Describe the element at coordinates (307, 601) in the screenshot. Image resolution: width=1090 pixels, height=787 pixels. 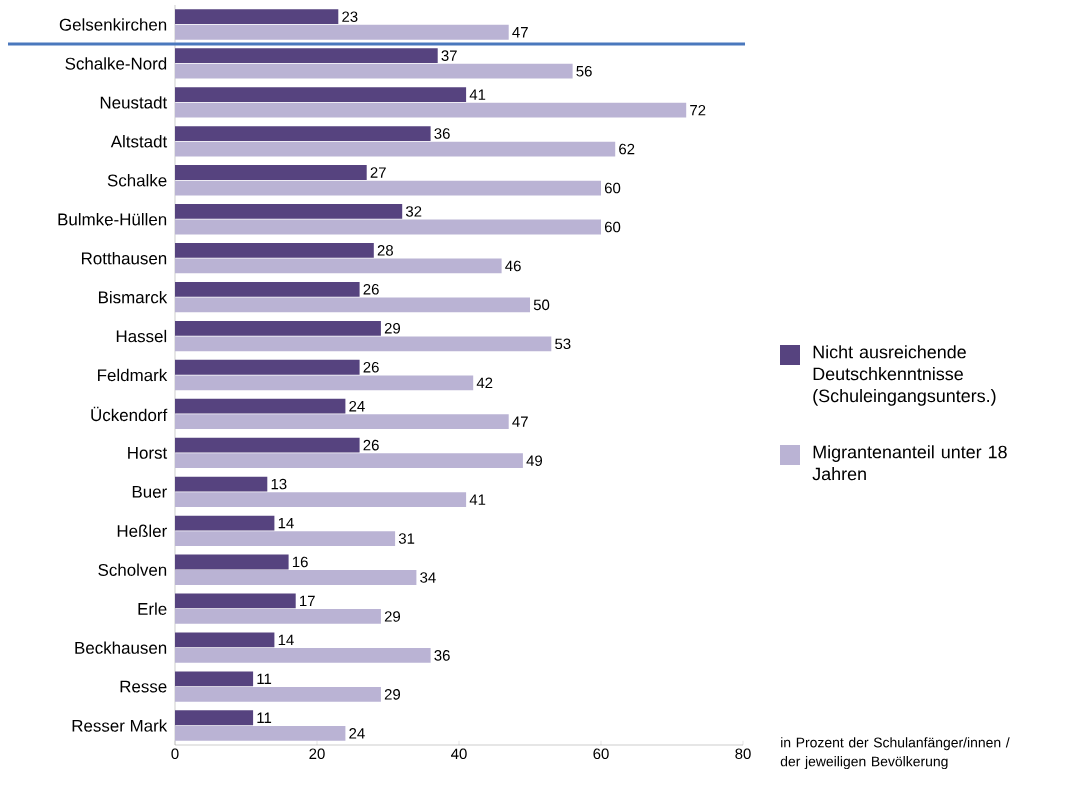
I see `data-label: 17` at that location.